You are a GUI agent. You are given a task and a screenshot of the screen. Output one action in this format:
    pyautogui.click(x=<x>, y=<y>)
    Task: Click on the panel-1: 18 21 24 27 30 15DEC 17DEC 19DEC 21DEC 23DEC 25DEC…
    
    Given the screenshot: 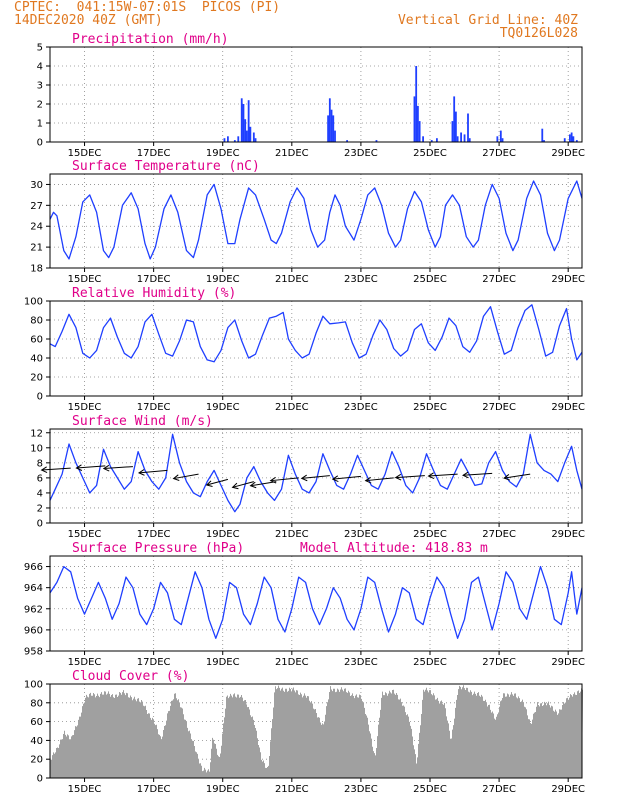 What is the action you would take?
    pyautogui.click(x=307, y=222)
    